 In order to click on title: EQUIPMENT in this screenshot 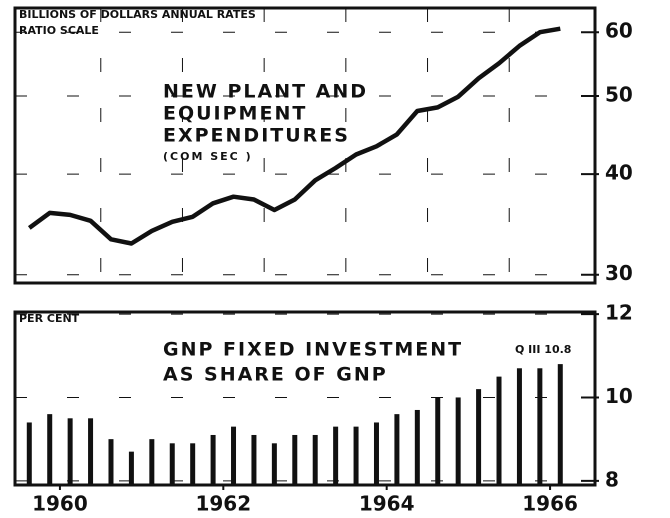, I will do `click(235, 114)`.